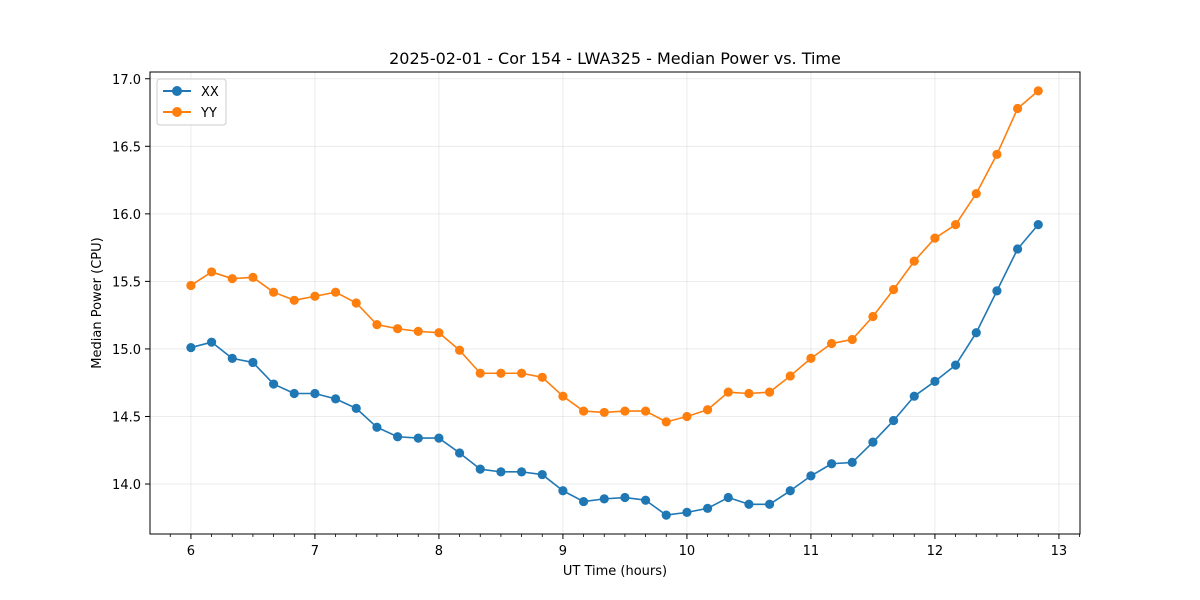  I want to click on y-tick-label: 15.5, so click(126, 282).